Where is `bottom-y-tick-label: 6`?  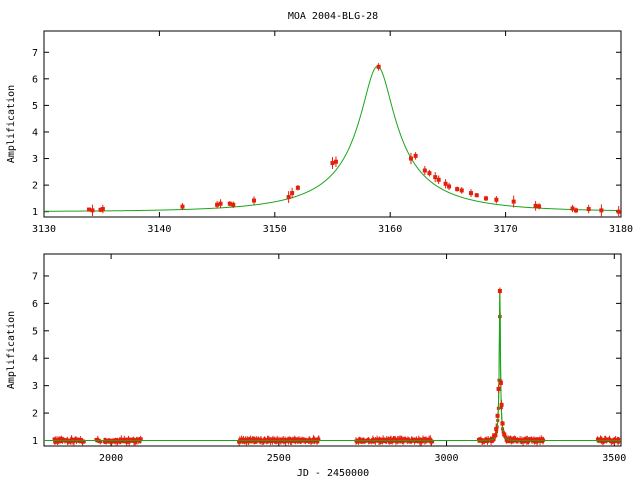
bottom-y-tick-label: 6 is located at coordinates (35, 304).